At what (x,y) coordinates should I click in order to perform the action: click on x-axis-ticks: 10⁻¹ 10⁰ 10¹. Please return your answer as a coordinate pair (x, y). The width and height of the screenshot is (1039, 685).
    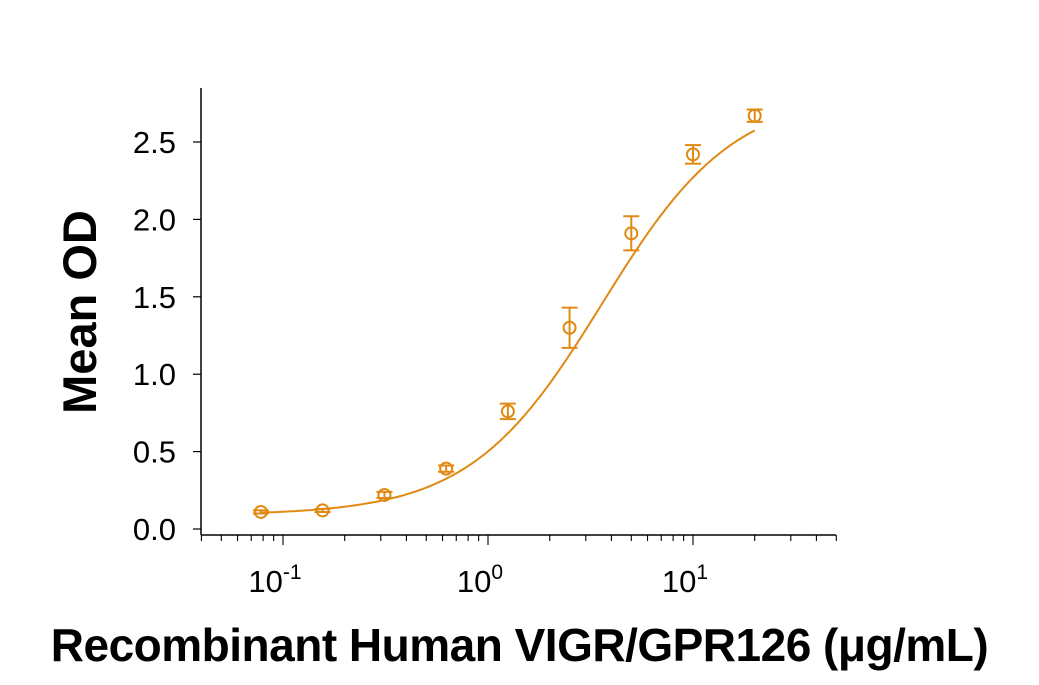
    Looking at the image, I should click on (518, 567).